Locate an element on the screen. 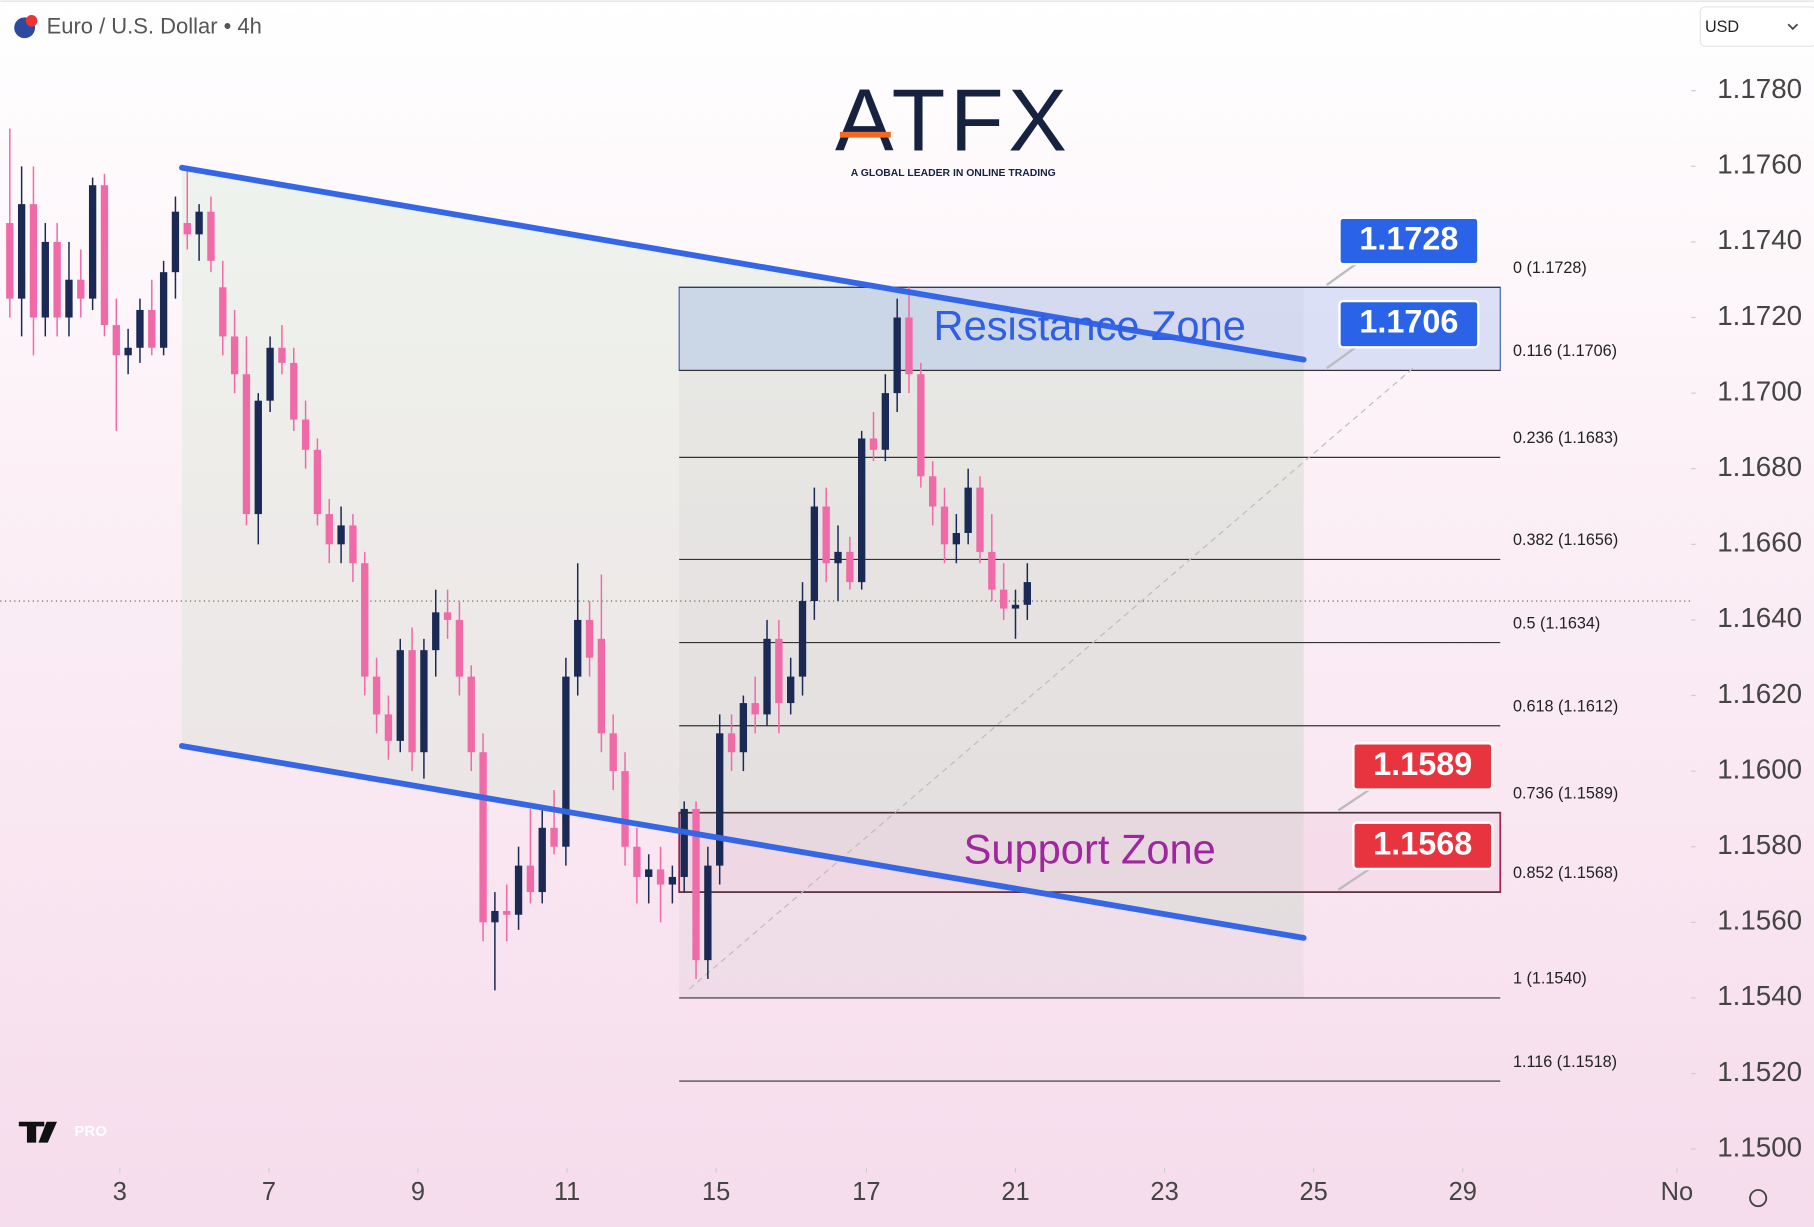 This screenshot has width=1814, height=1227. callout-label: 1.1706 is located at coordinates (1408, 322).